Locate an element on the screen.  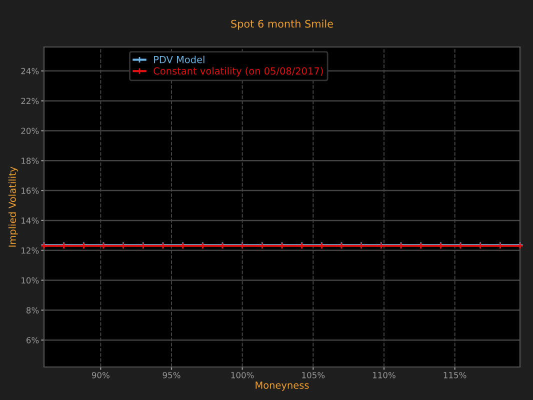
y-tick-label: 16% is located at coordinates (30, 191).